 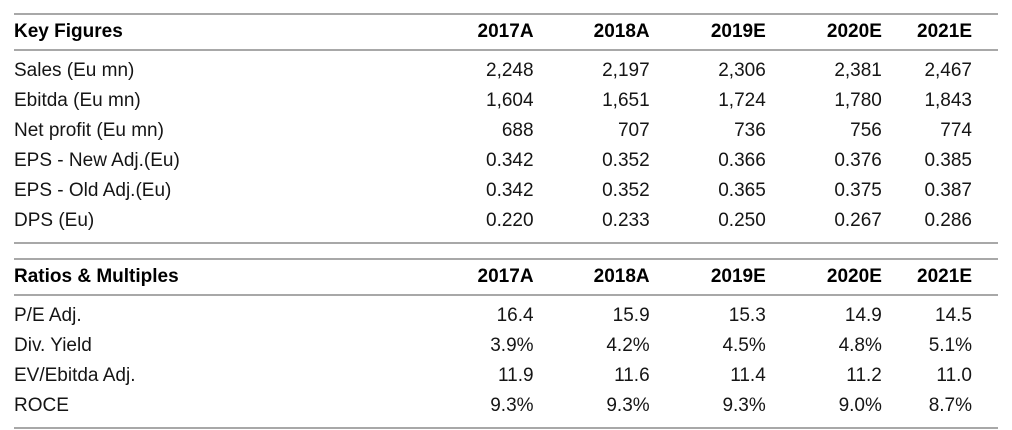 I want to click on cell-roce-2018a: 9.3%, so click(x=628, y=405).